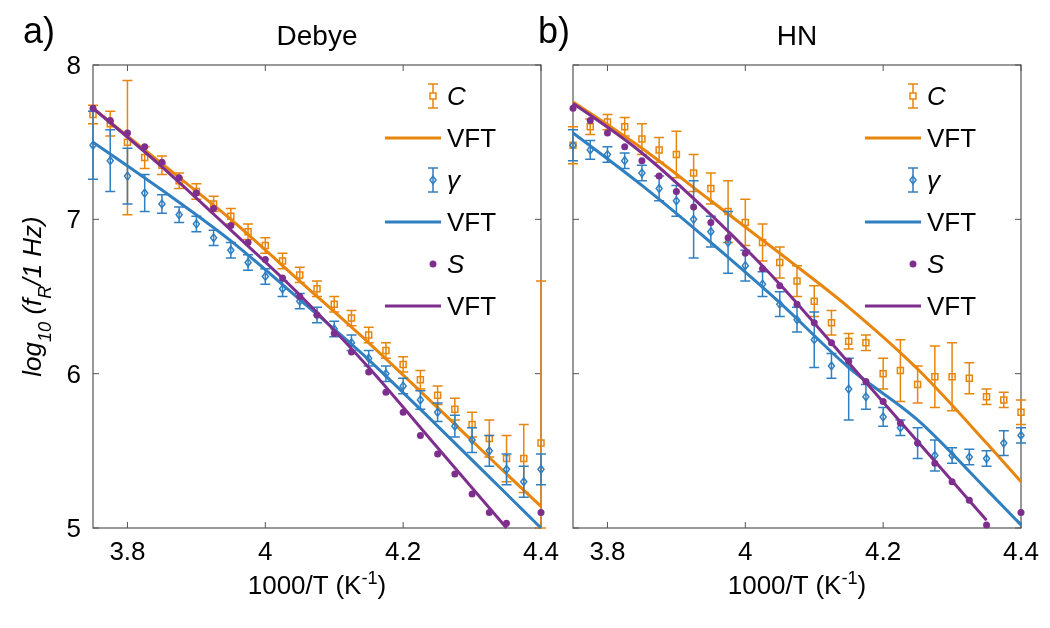  I want to click on y-tick-label: 5, so click(73, 528).